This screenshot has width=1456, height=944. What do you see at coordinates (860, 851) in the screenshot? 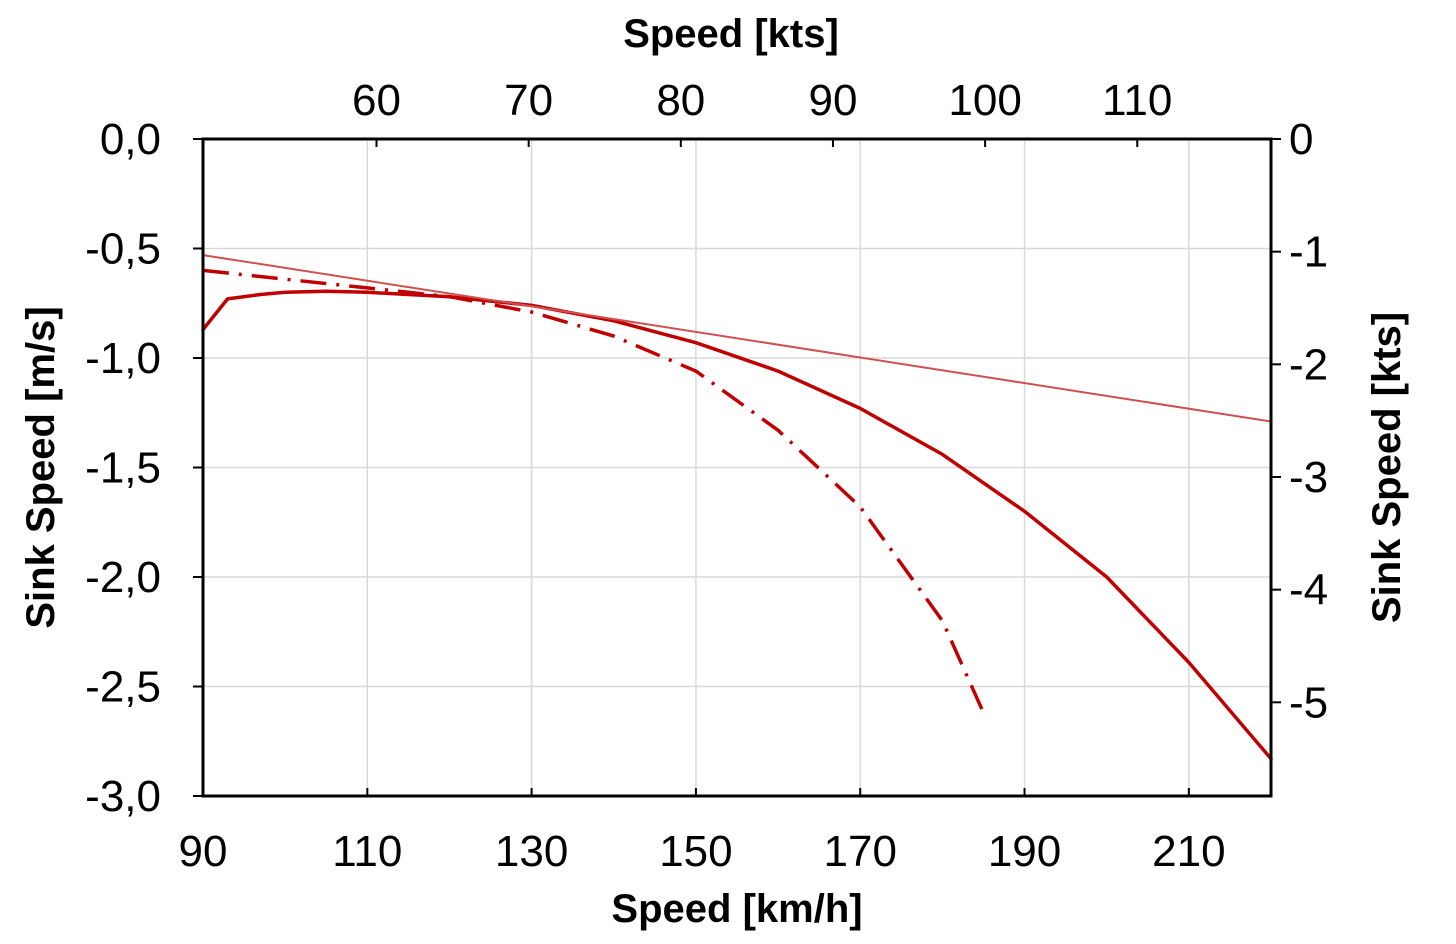
I see `x-tick-label: 170` at bounding box center [860, 851].